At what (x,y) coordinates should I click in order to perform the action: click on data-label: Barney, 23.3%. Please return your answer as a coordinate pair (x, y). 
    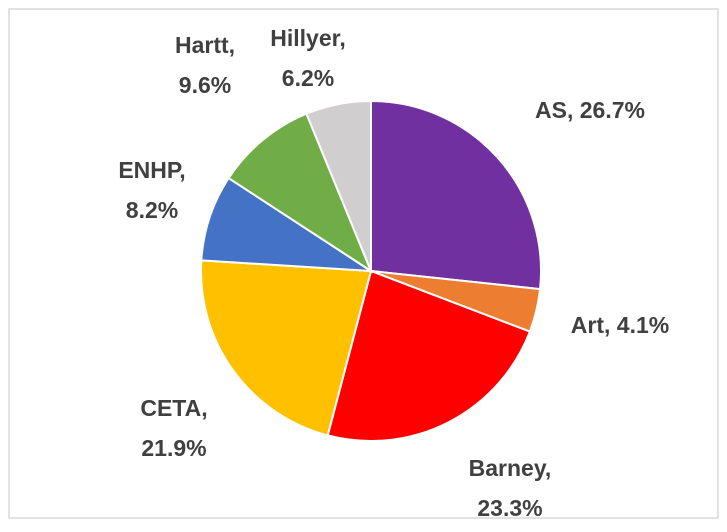
    Looking at the image, I should click on (510, 488).